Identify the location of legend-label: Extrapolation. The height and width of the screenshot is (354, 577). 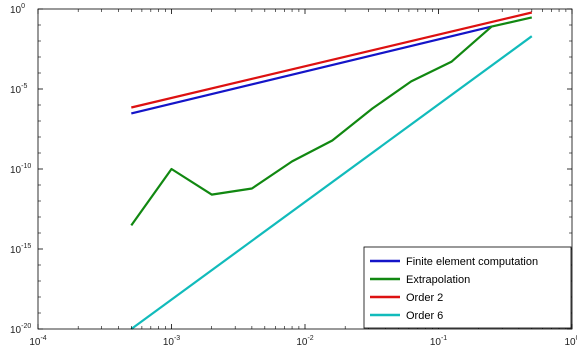
(438, 280).